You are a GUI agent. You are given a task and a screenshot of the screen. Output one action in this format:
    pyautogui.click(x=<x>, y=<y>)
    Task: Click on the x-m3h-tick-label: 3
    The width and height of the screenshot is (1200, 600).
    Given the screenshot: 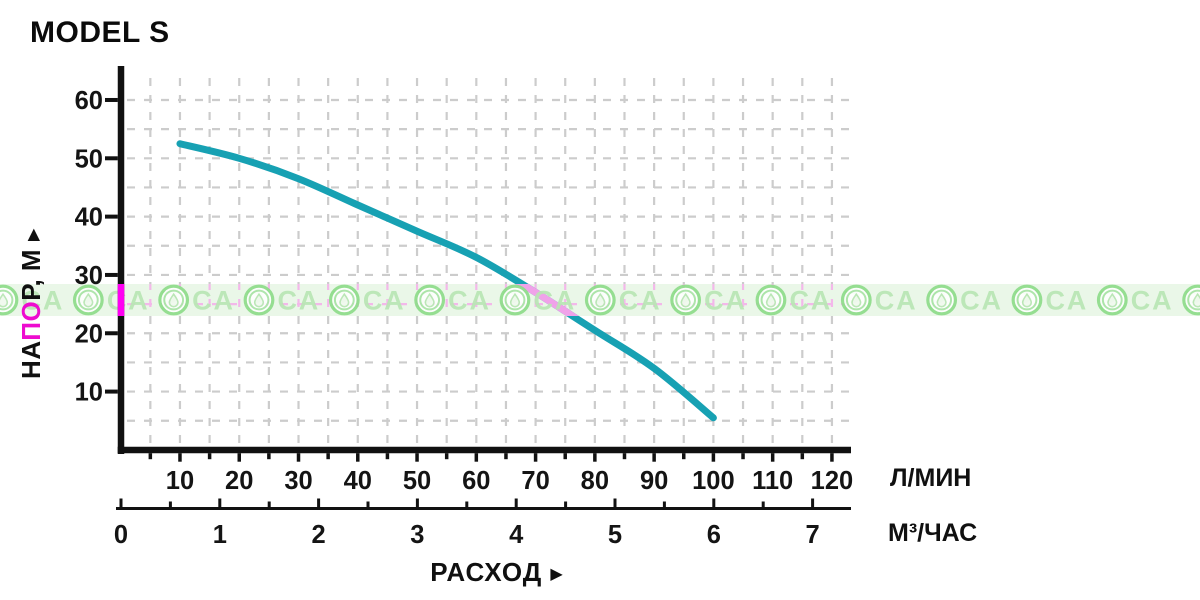 What is the action you would take?
    pyautogui.click(x=417, y=535)
    